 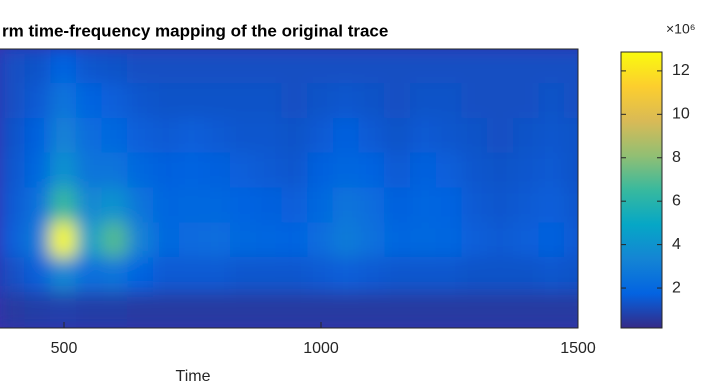 What do you see at coordinates (578, 348) in the screenshot?
I see `x-tick-label: 1500` at bounding box center [578, 348].